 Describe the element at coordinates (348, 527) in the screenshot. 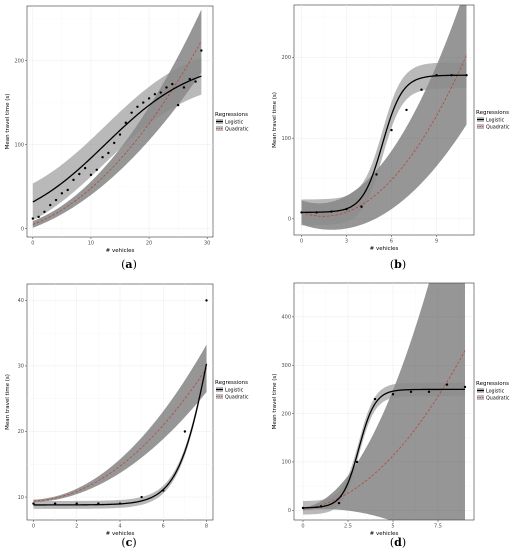

I see `x-tick-label: 2.5` at that location.